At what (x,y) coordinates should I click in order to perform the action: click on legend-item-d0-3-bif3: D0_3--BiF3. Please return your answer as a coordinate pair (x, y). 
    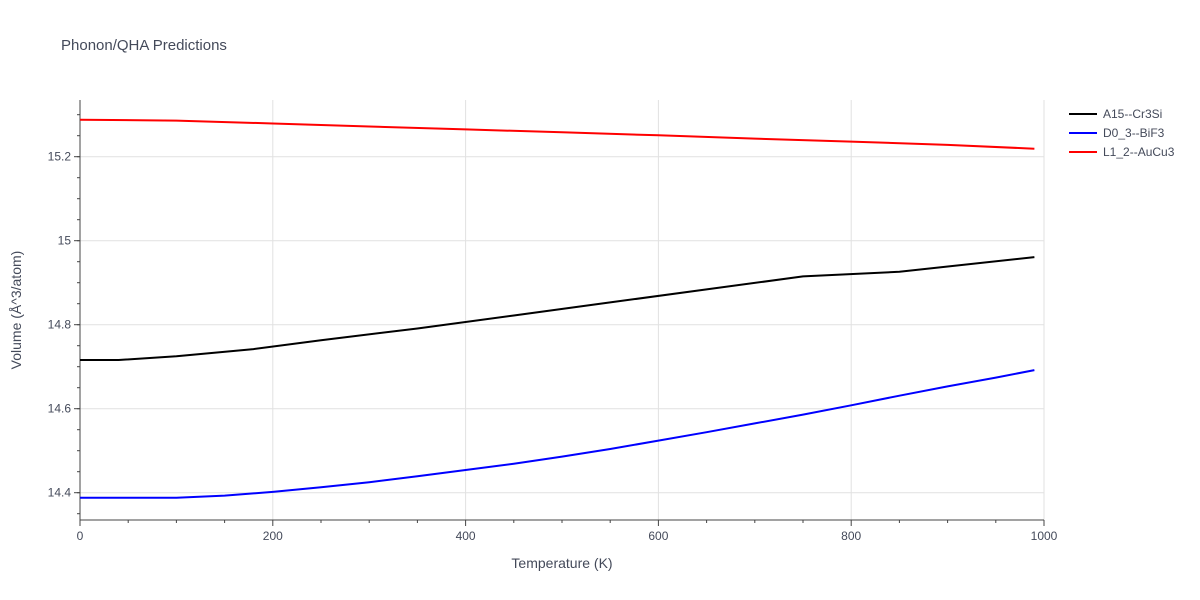
    Looking at the image, I should click on (1117, 133).